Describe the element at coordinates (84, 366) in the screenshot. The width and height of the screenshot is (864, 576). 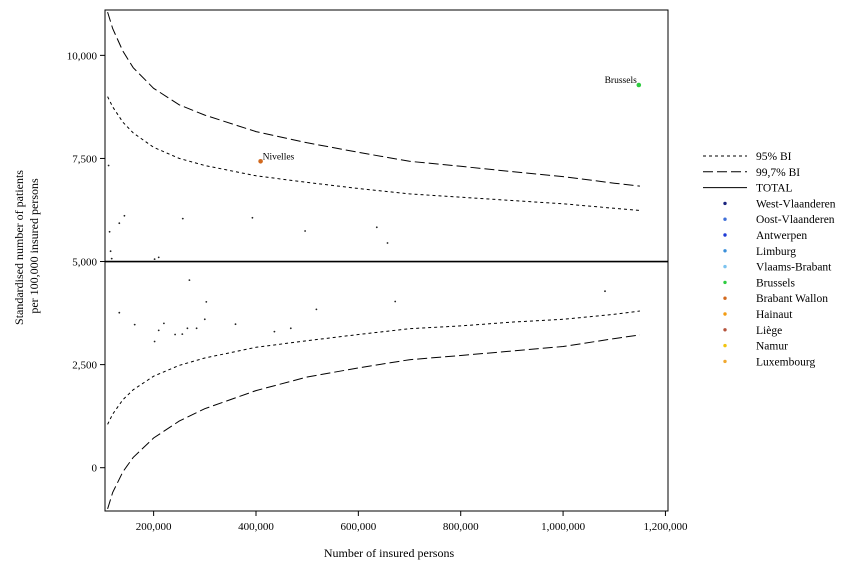
I see `y-tick-label-1: 2,500` at that location.